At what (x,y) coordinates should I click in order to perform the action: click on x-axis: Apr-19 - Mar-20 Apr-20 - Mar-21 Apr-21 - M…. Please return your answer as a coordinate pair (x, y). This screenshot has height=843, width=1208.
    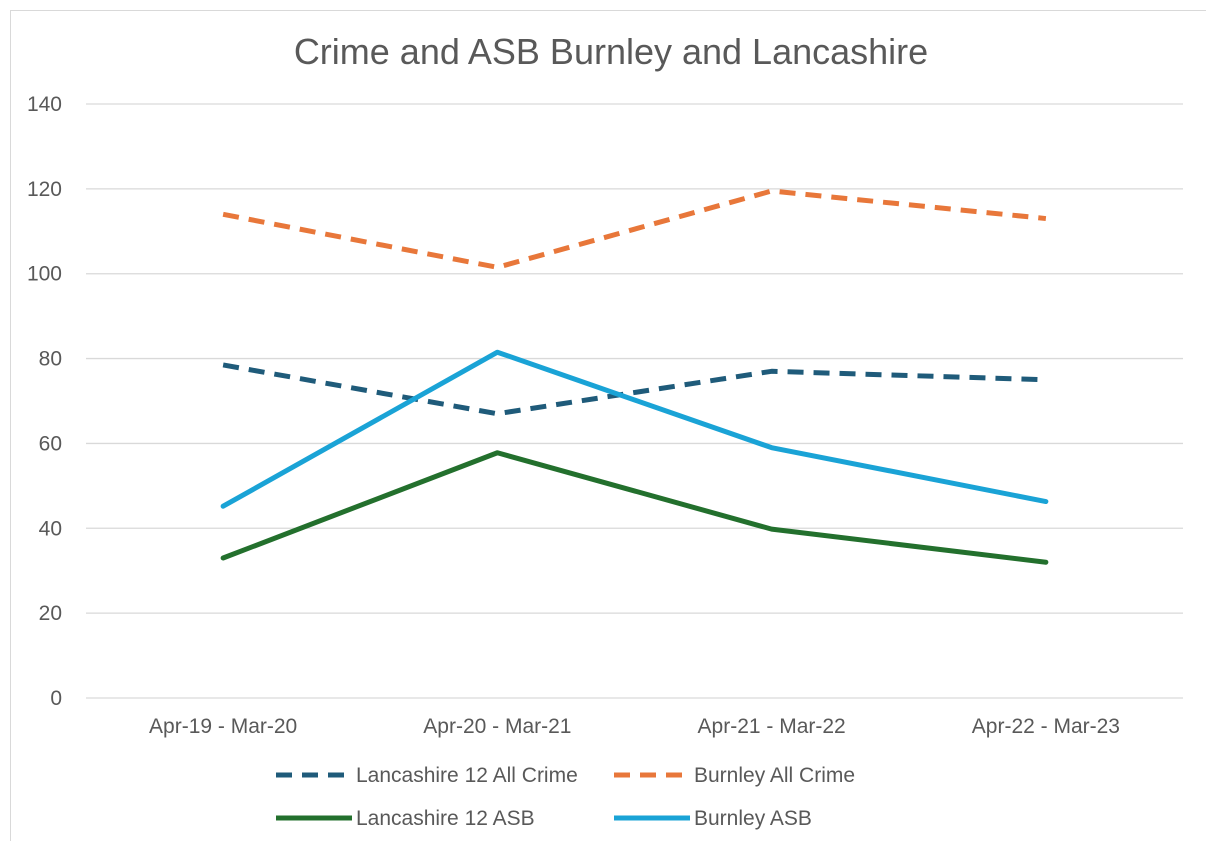
    Looking at the image, I should click on (634, 726).